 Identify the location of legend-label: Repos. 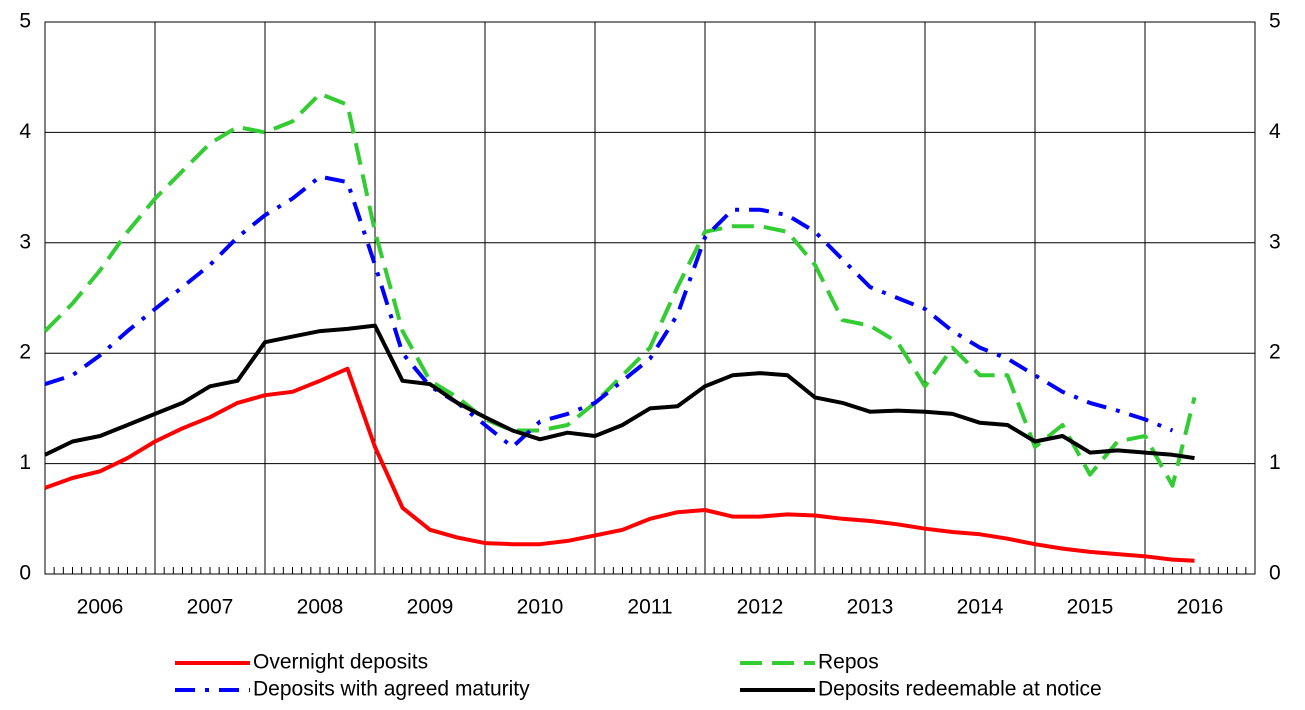
(848, 662).